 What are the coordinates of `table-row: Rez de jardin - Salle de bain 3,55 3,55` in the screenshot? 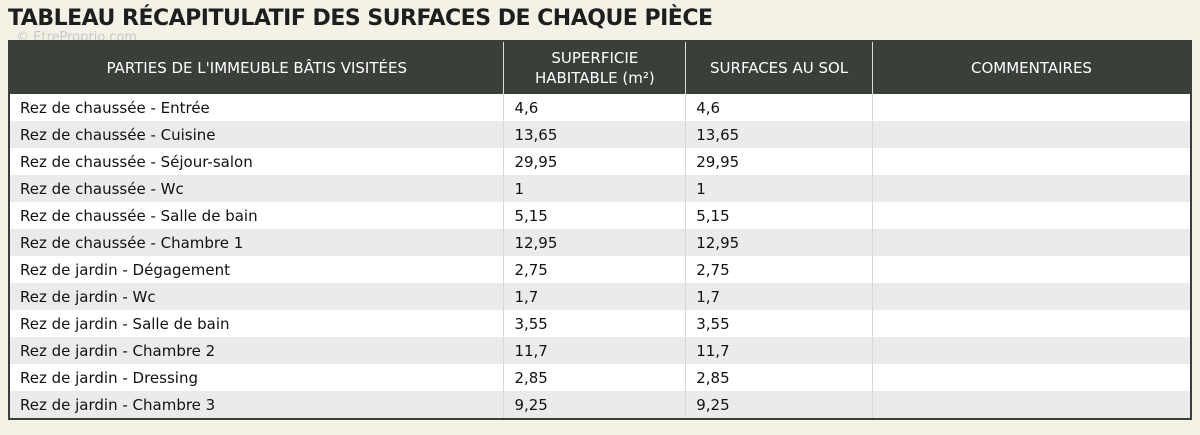 It's located at (600, 323).